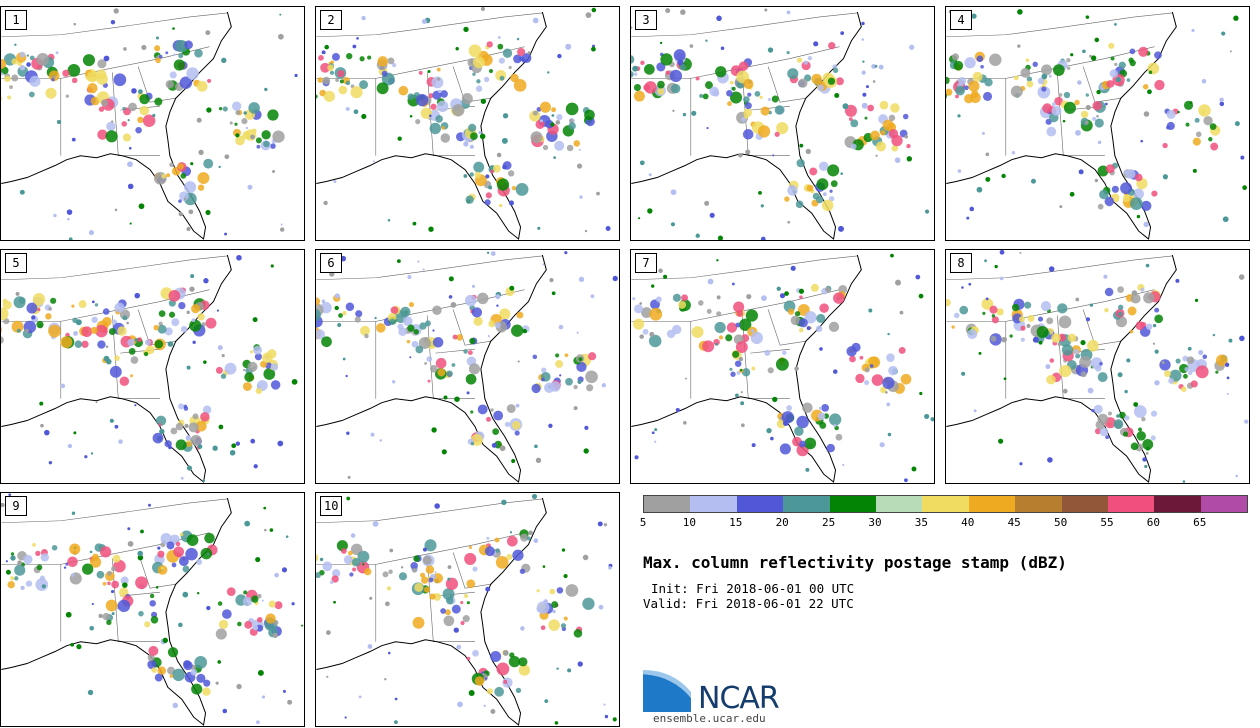 This screenshot has height=728, width=1260. Describe the element at coordinates (828, 522) in the screenshot. I see `colorbar-tick-label: 25` at that location.